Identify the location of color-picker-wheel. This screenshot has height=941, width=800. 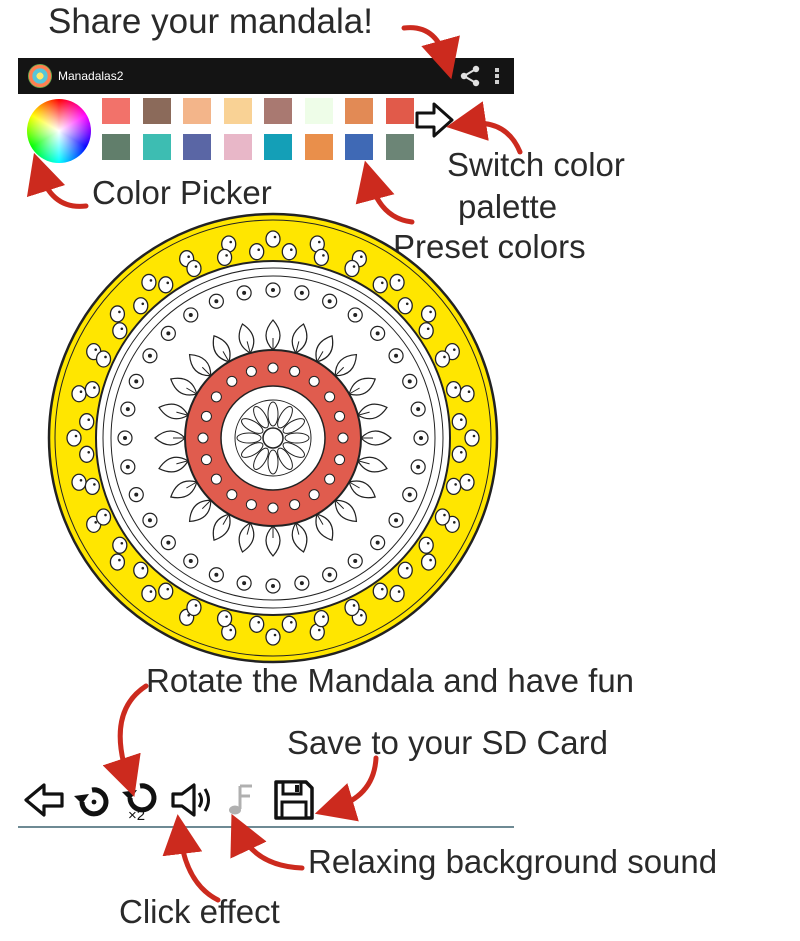
(59, 131).